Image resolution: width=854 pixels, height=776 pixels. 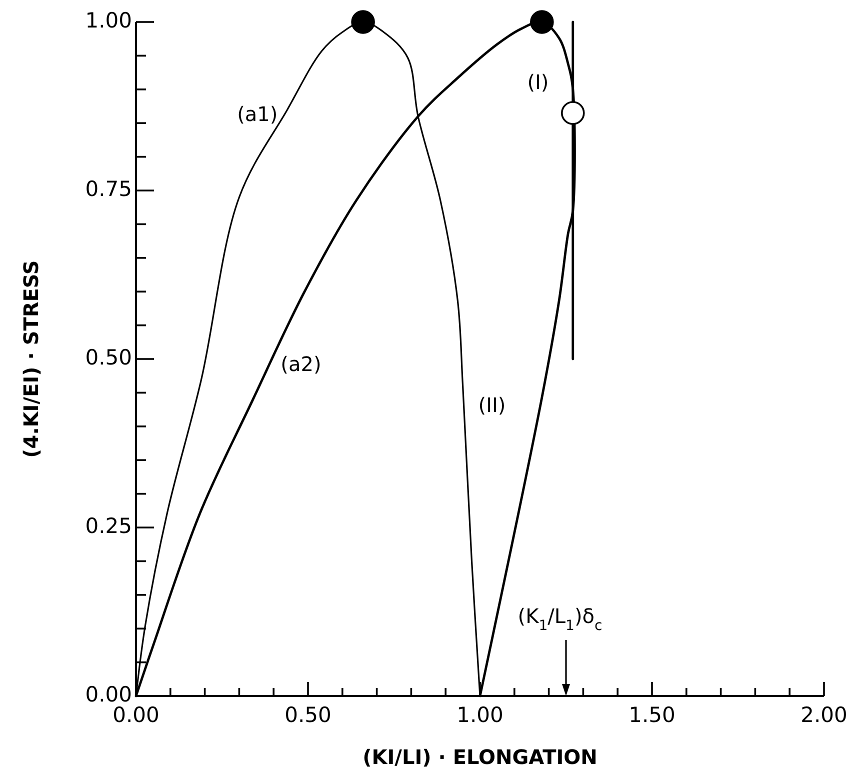 What do you see at coordinates (108, 20) in the screenshot?
I see `y-tick-label: 1.00` at bounding box center [108, 20].